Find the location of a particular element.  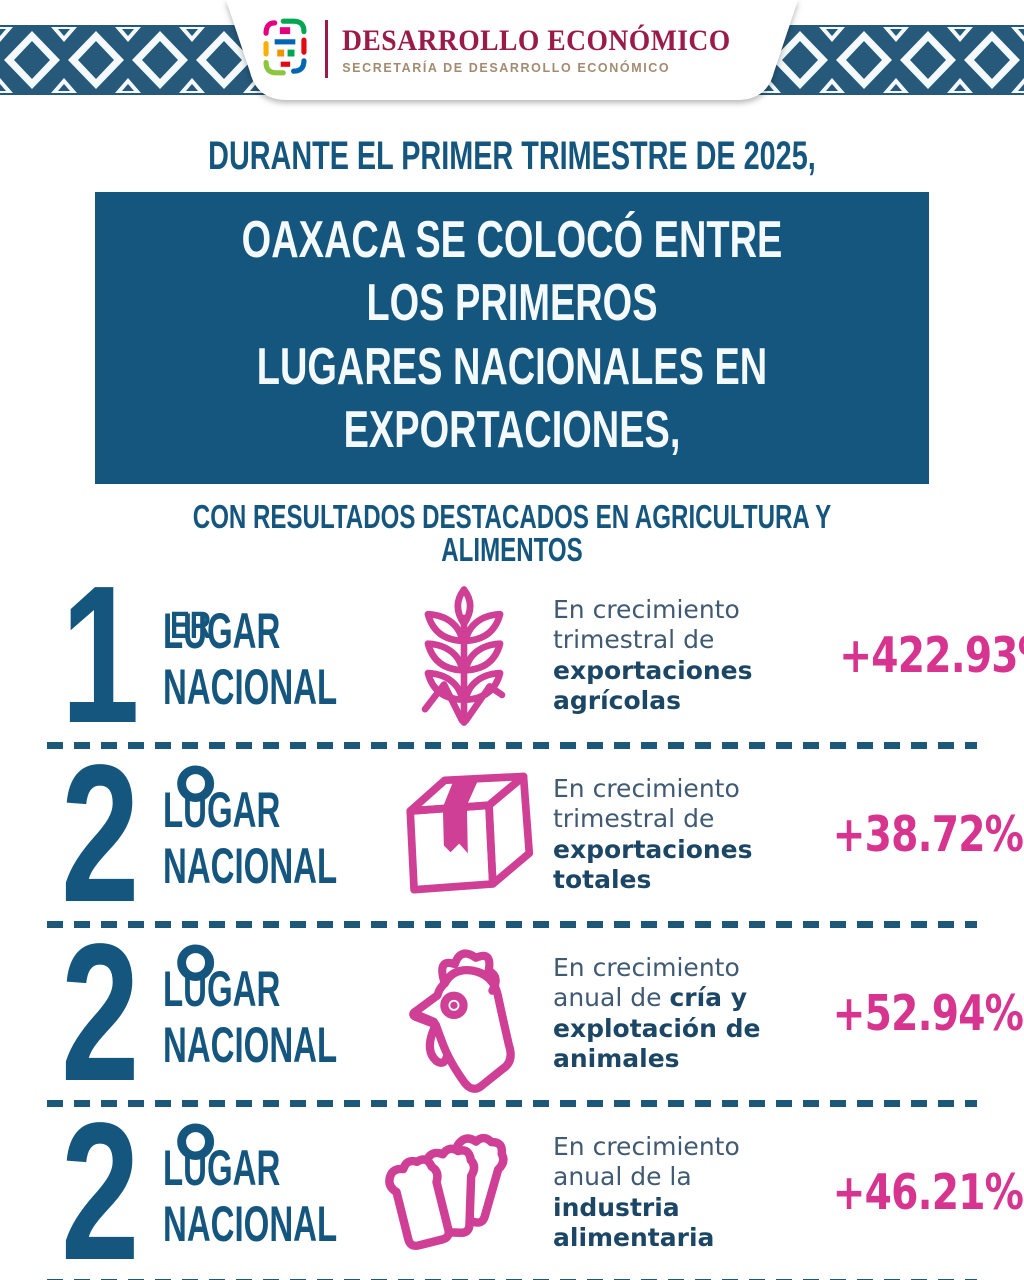

stat-value: +46.21% is located at coordinates (928, 1193).